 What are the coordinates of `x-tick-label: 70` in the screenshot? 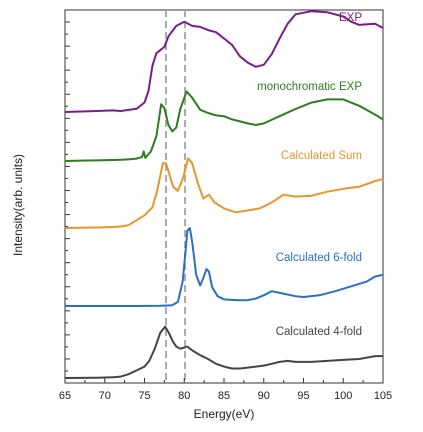 It's located at (105, 396).